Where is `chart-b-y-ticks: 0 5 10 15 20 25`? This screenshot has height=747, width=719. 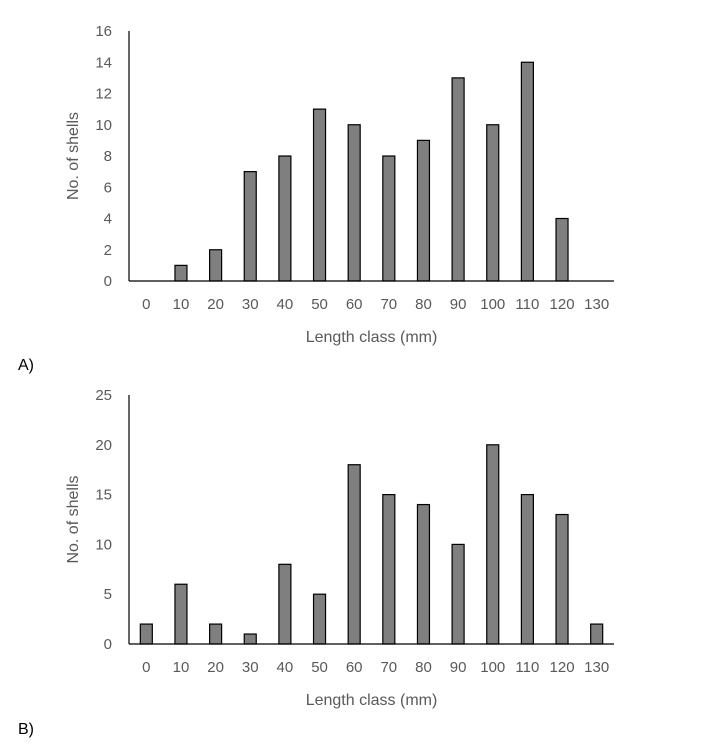
chart-b-y-ticks: 0 5 10 15 20 25 is located at coordinates (103, 520).